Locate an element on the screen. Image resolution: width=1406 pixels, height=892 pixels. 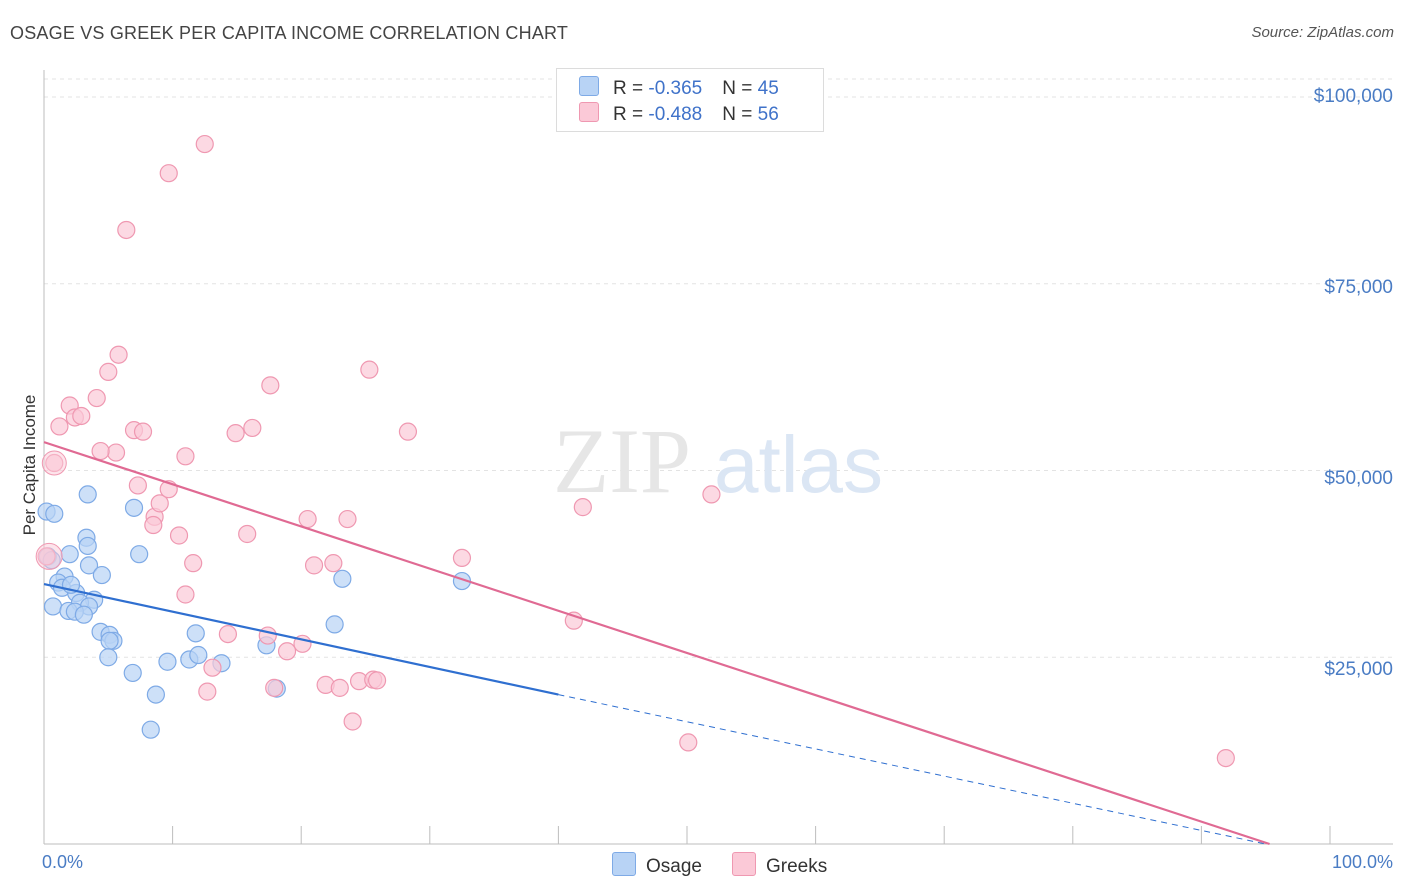
watermark: ZIP atlas is located at coordinates (718, 461).